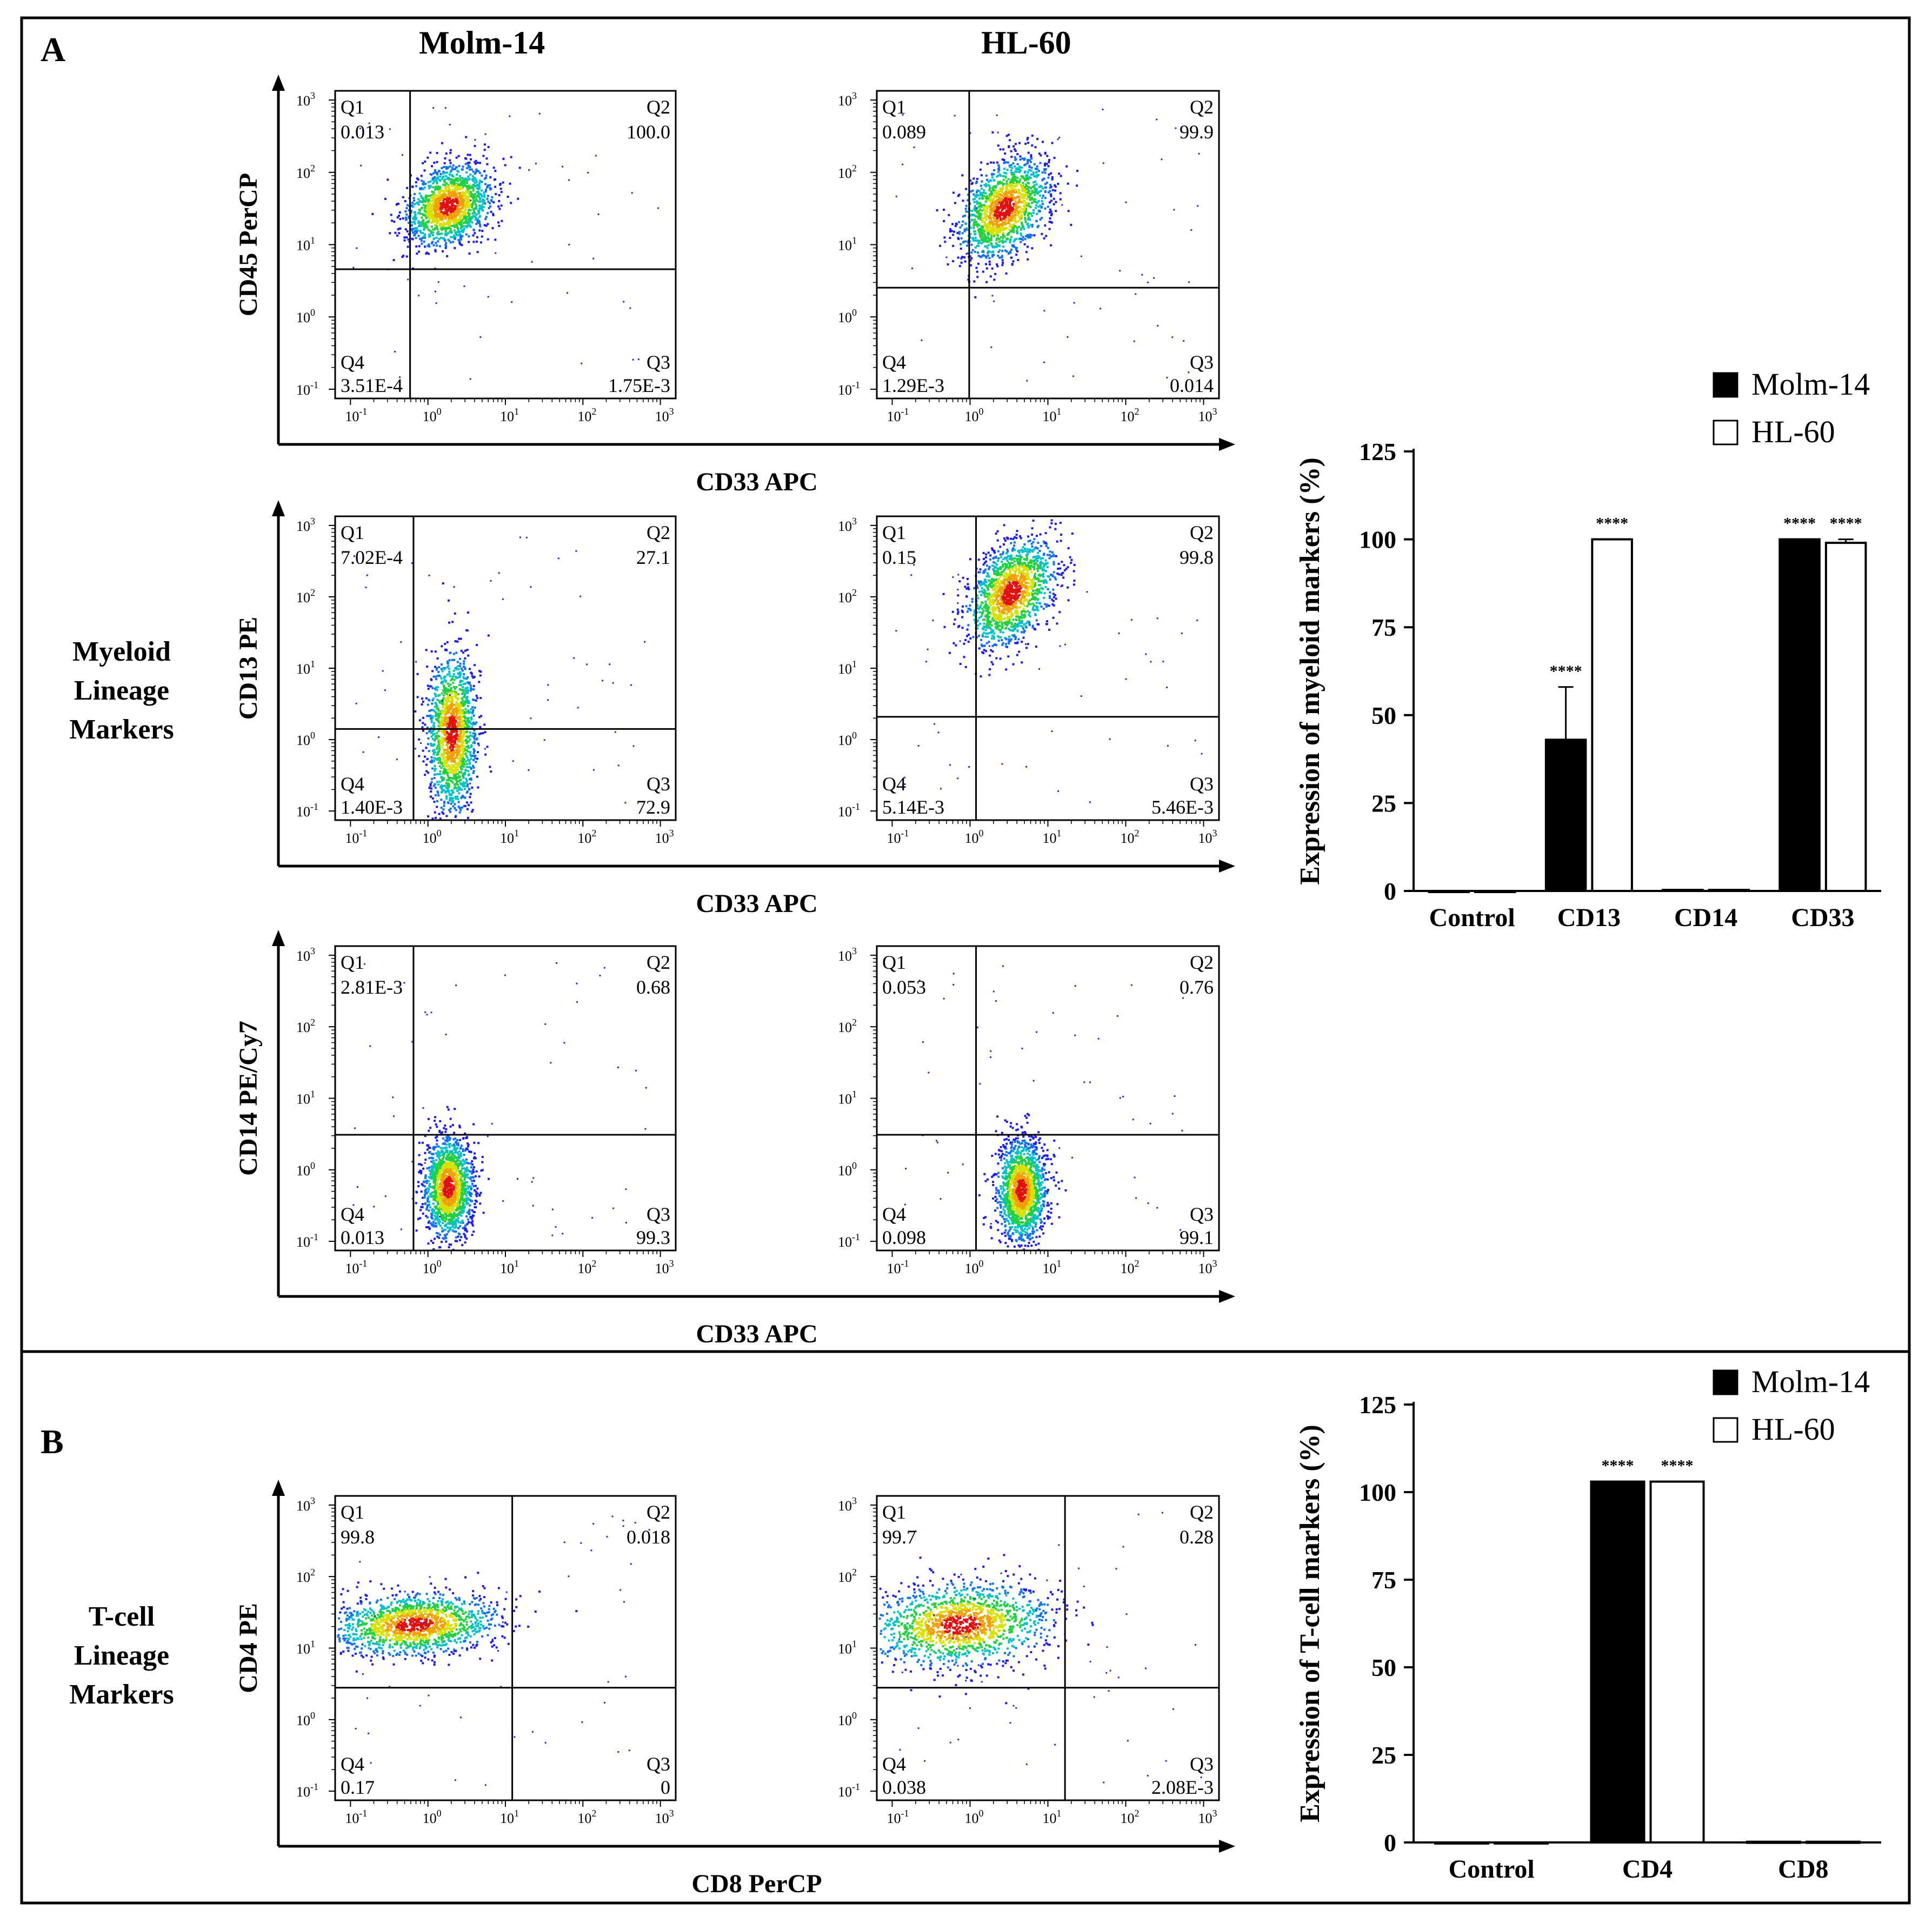 The width and height of the screenshot is (1932, 1923). What do you see at coordinates (314, 385) in the screenshot?
I see `y-tick-exponent: -1` at bounding box center [314, 385].